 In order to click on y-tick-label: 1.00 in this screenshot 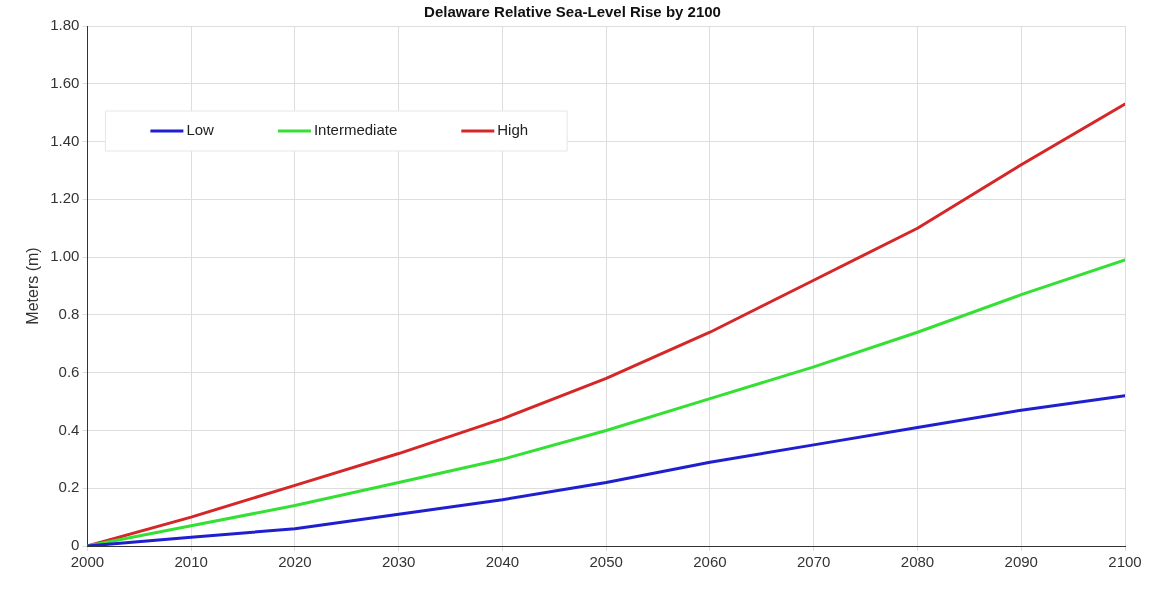, I will do `click(65, 256)`.